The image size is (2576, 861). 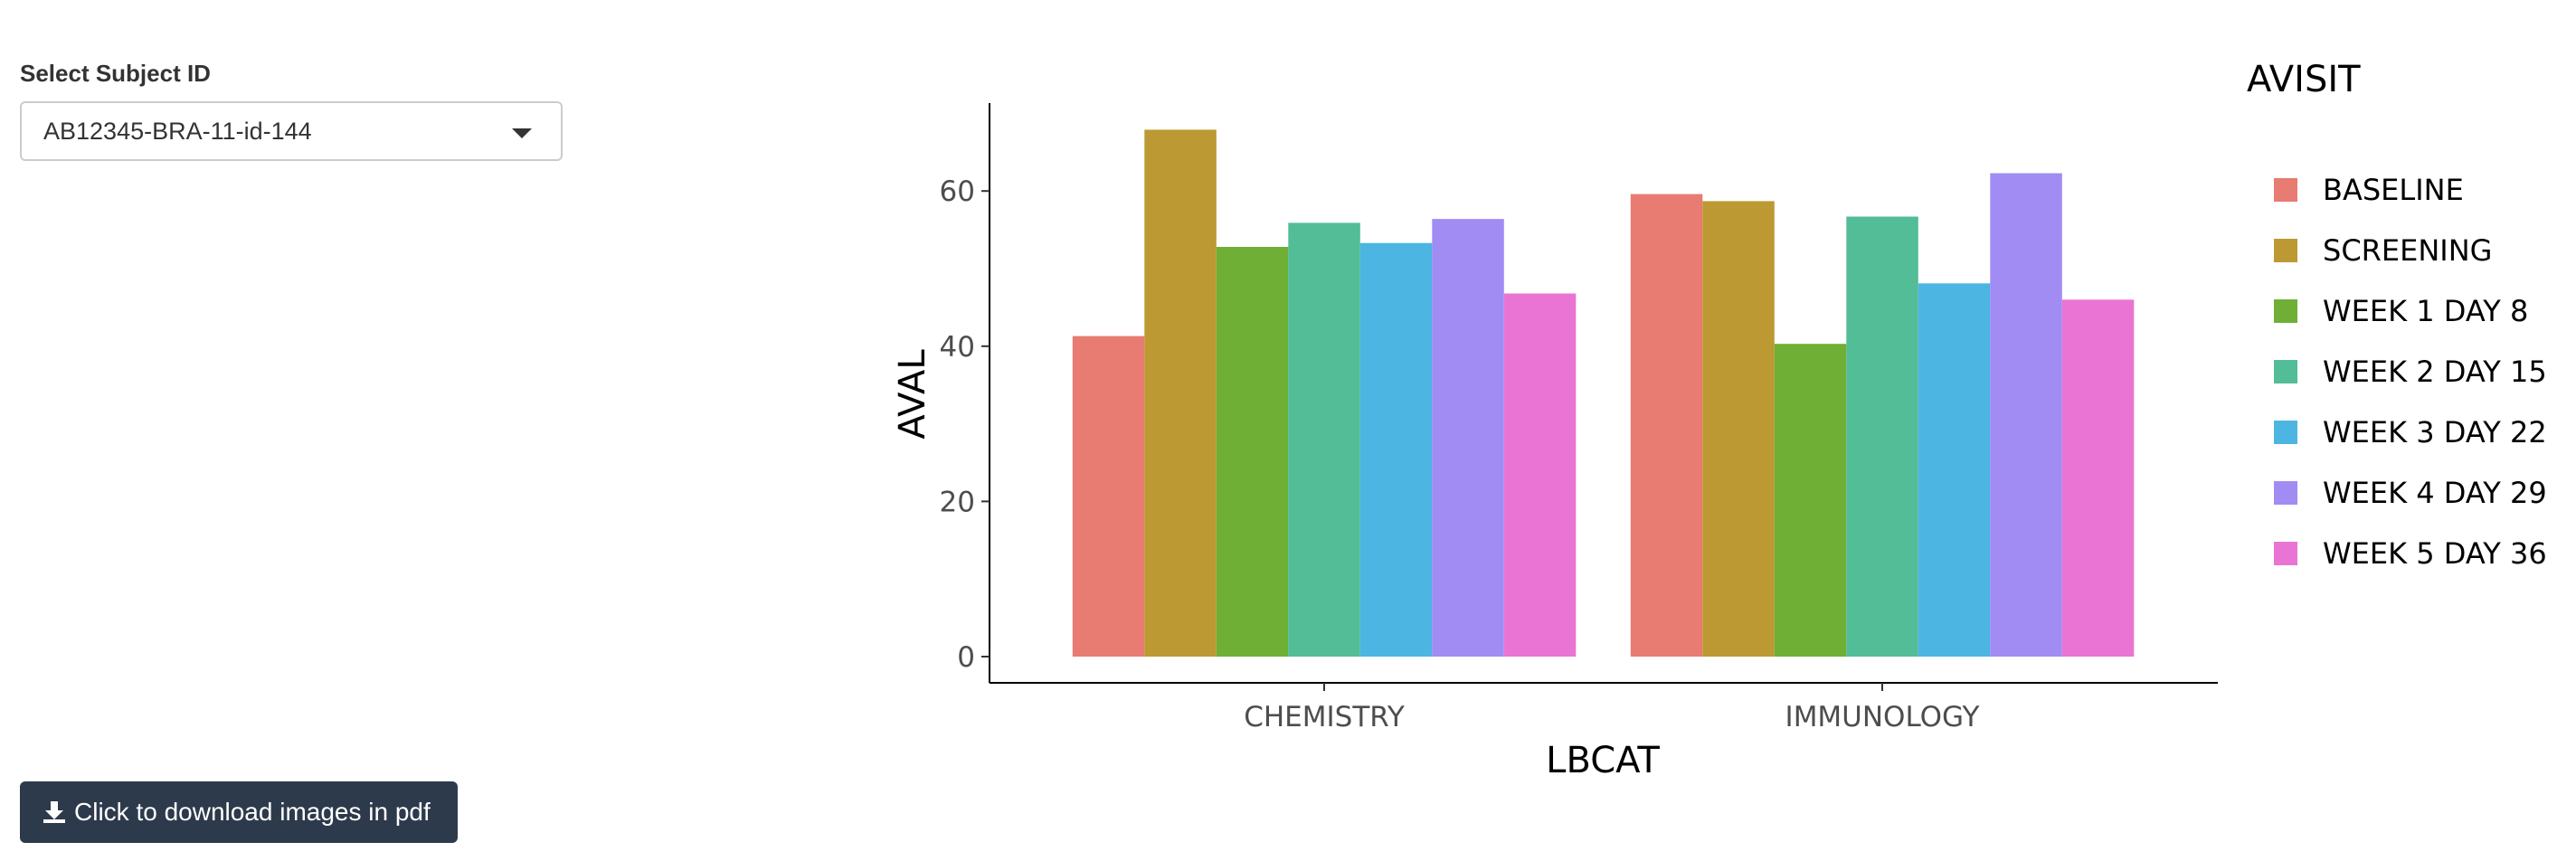 What do you see at coordinates (1540, 475) in the screenshot?
I see `bar-week-5-day-36-chemistry` at bounding box center [1540, 475].